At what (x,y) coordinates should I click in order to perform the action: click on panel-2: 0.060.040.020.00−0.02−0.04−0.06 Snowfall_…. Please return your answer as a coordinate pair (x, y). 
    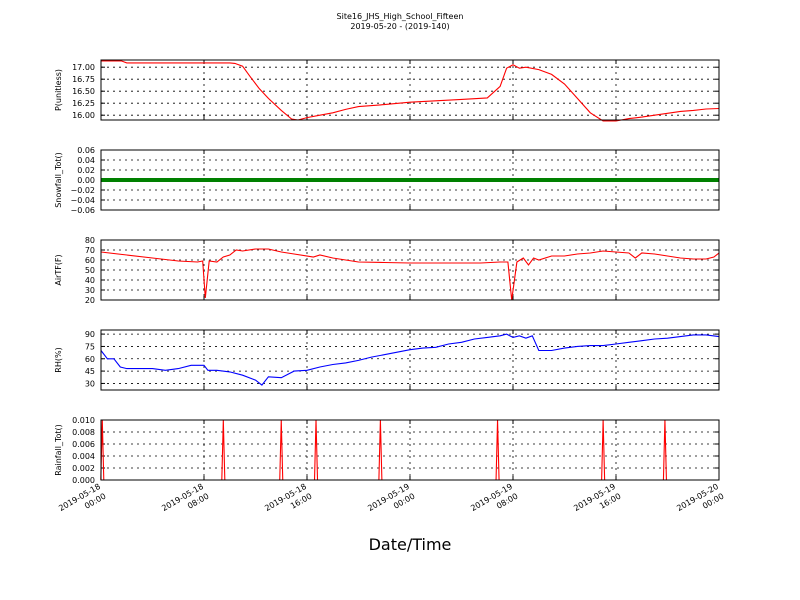
    Looking at the image, I should click on (387, 180).